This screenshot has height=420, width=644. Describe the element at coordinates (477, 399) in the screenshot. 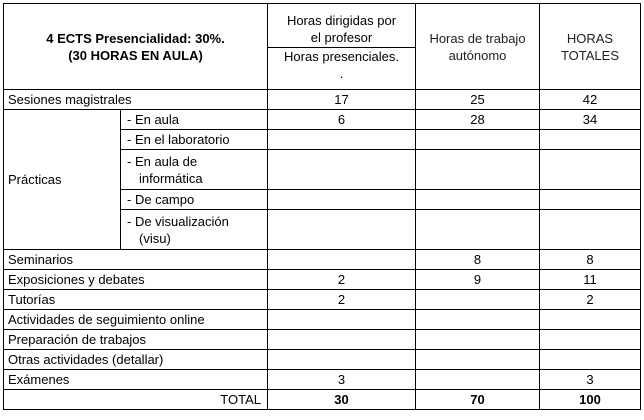

I see `total-auto-value: 70` at that location.